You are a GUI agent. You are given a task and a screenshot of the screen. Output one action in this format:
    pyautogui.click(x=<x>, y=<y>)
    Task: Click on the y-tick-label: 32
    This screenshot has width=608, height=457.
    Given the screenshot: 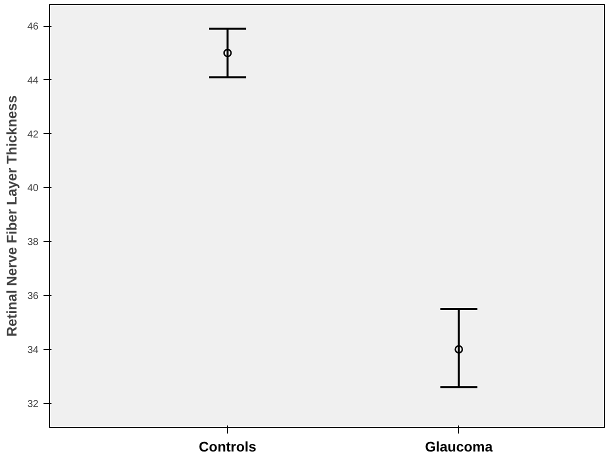 What is the action you would take?
    pyautogui.click(x=33, y=404)
    